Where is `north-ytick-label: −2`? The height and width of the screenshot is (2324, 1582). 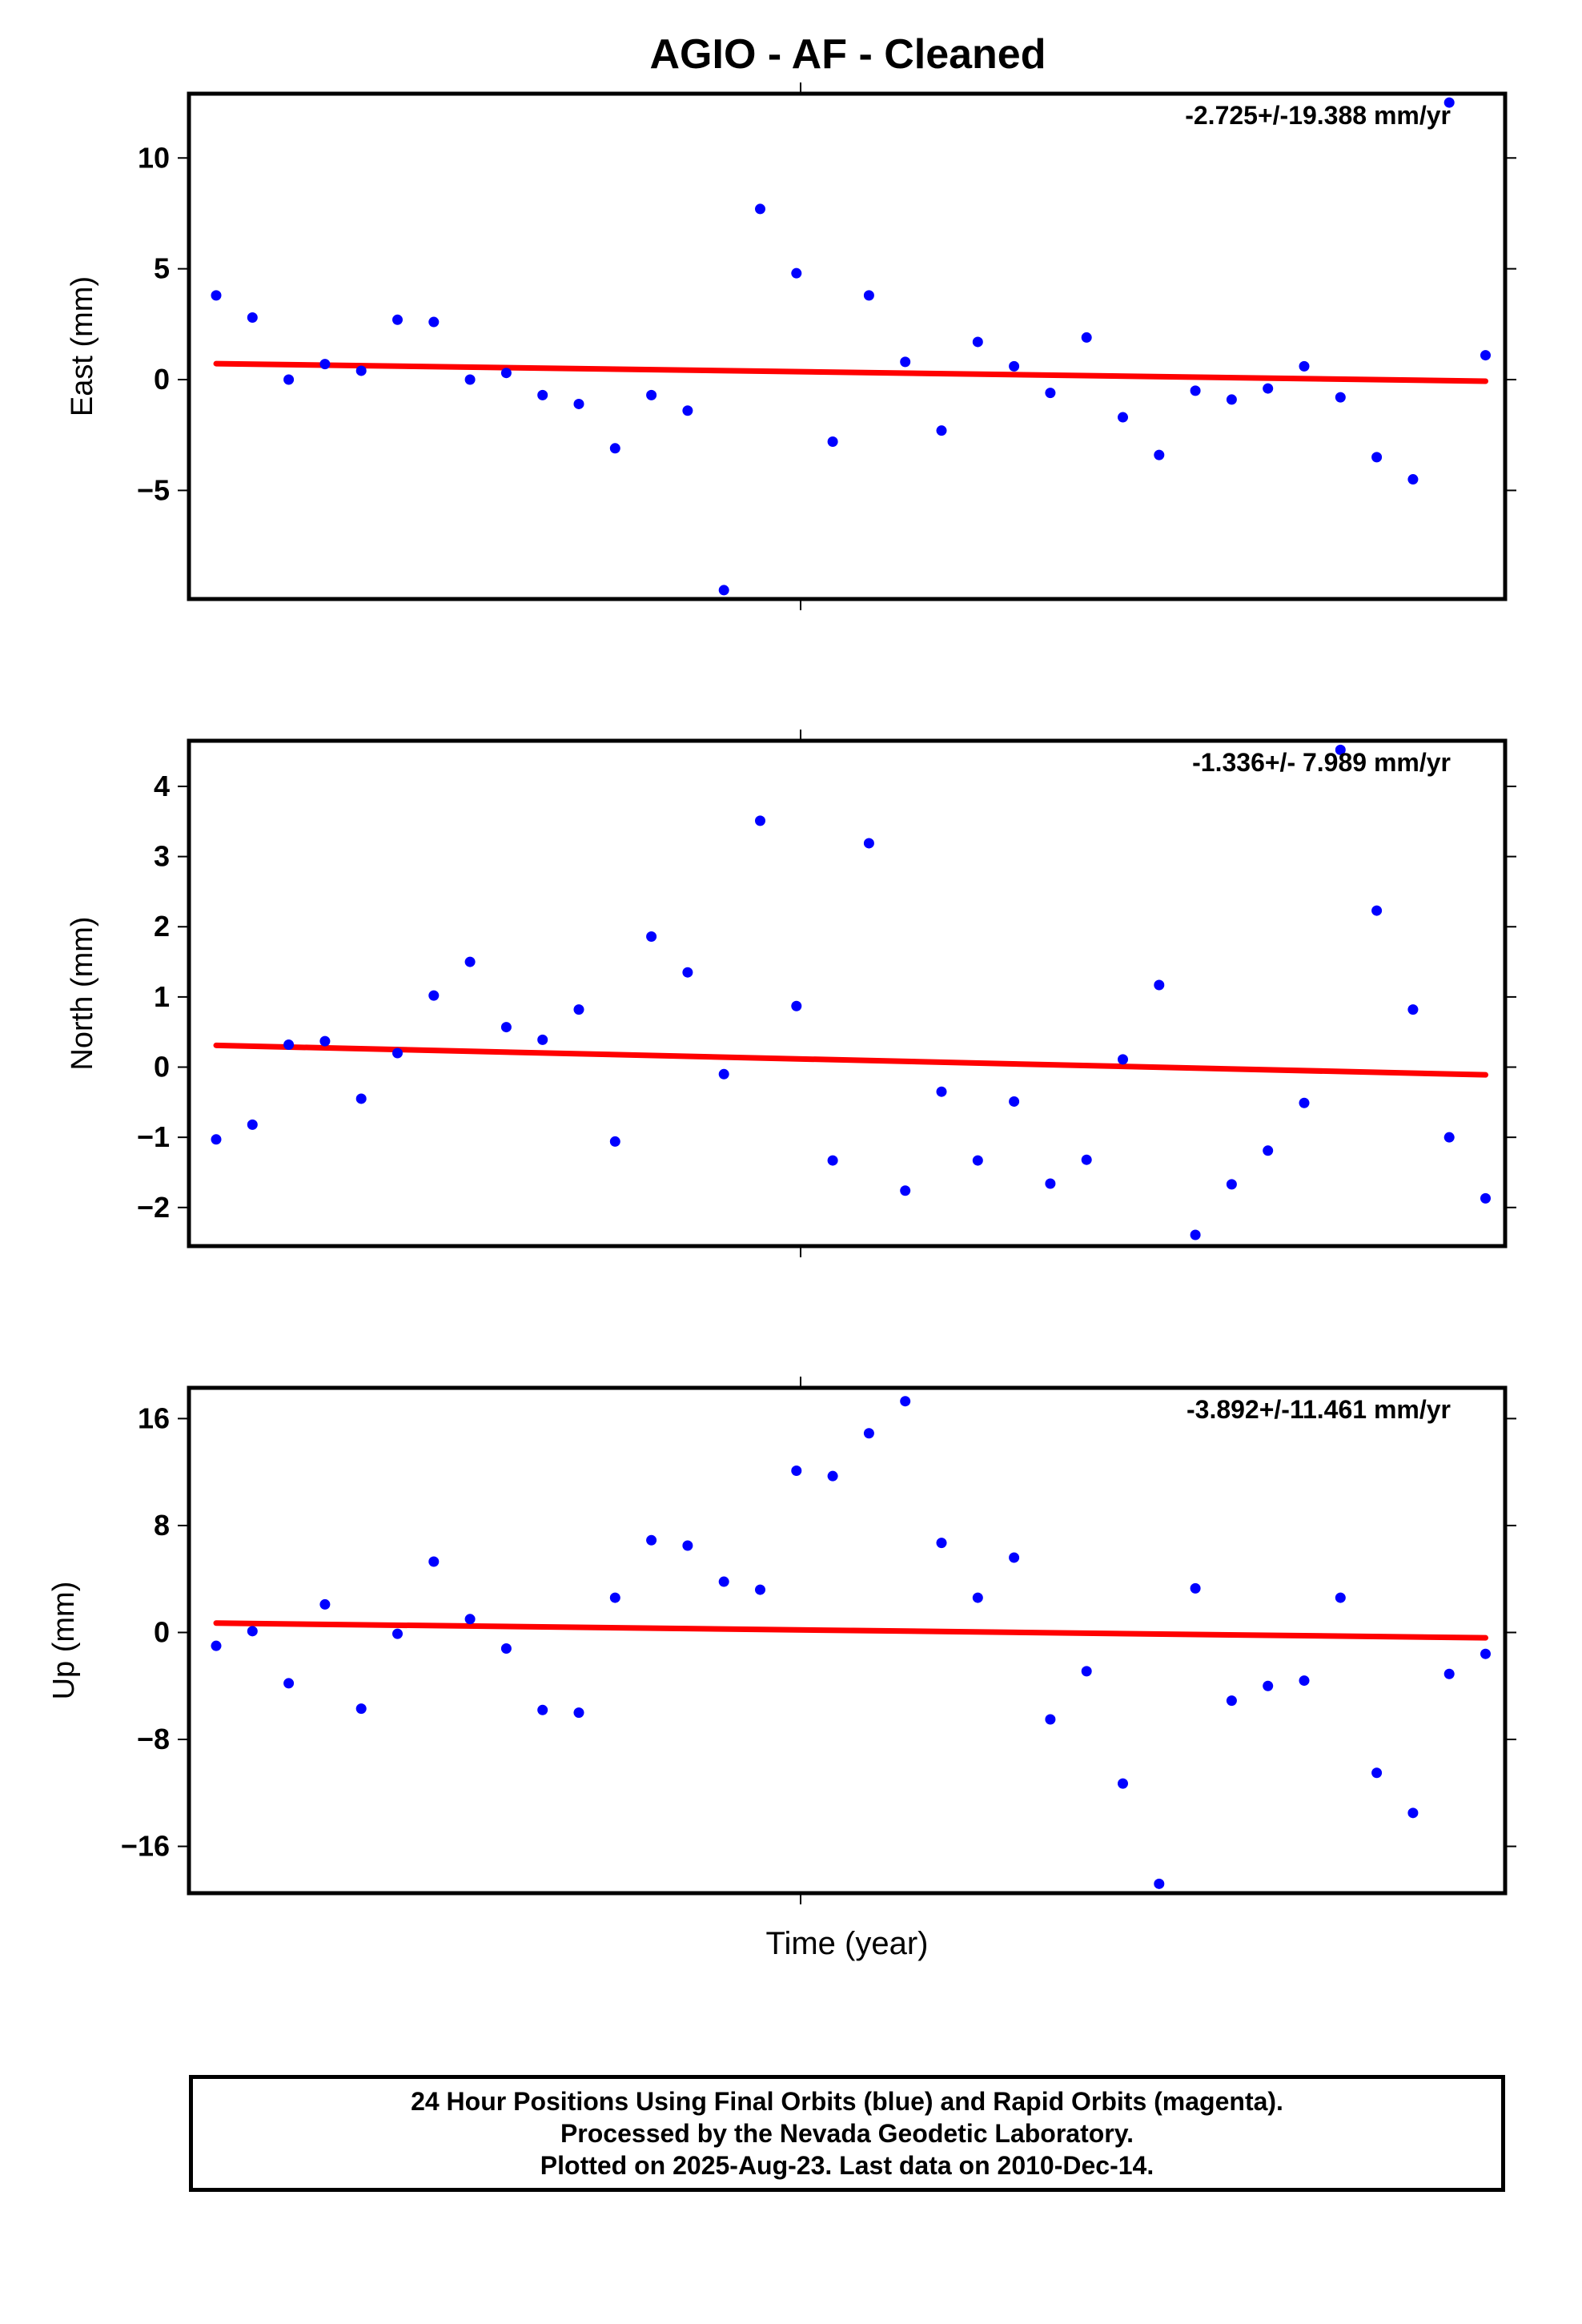
north-ytick-label: −2 is located at coordinates (154, 1207).